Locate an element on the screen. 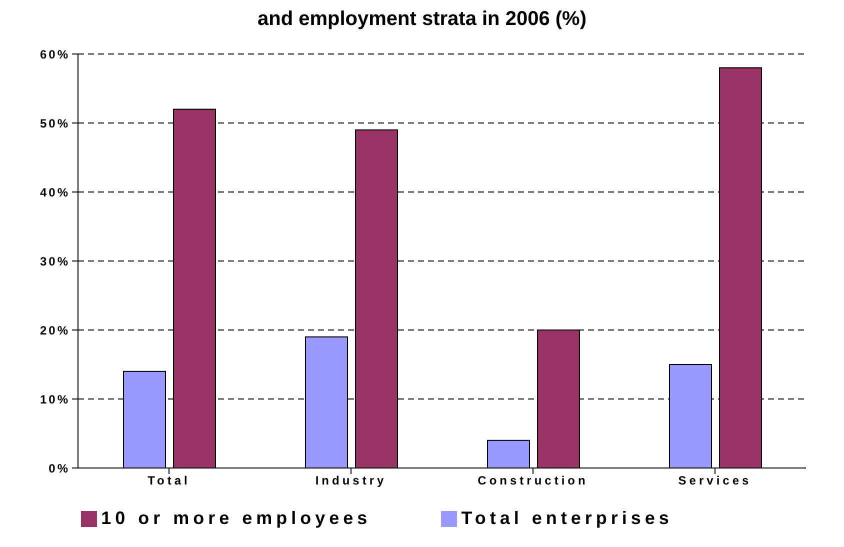  y-tick-label: 10% is located at coordinates (55, 399).